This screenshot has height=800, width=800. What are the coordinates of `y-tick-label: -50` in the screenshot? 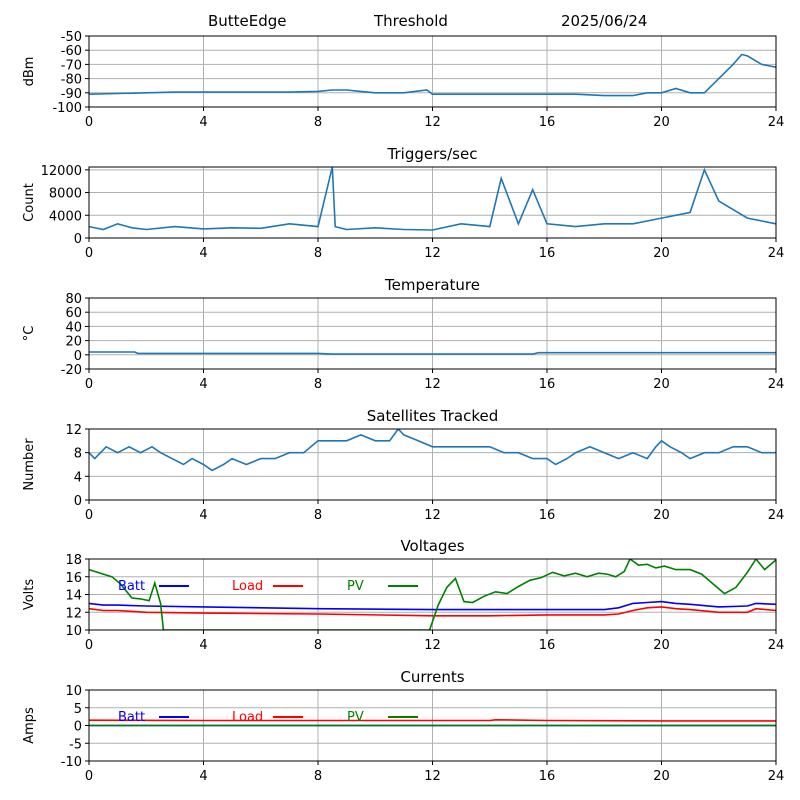 It's located at (71, 37).